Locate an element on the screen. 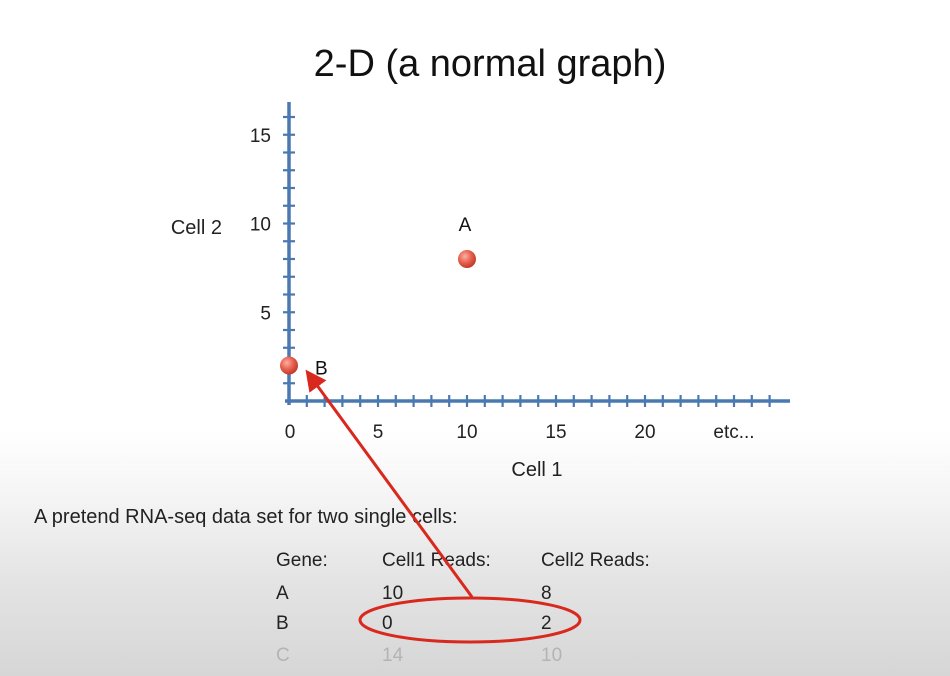 The height and width of the screenshot is (676, 950). table-cell: 0 is located at coordinates (387, 623).